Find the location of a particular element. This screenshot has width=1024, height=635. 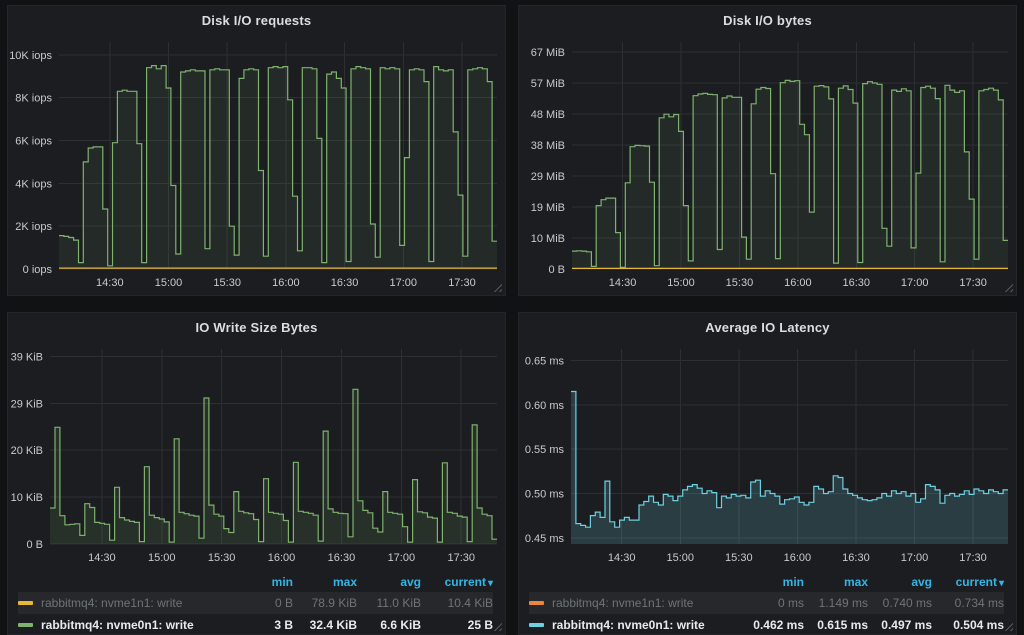

svg-text: 48 MiB is located at coordinates (548, 115).